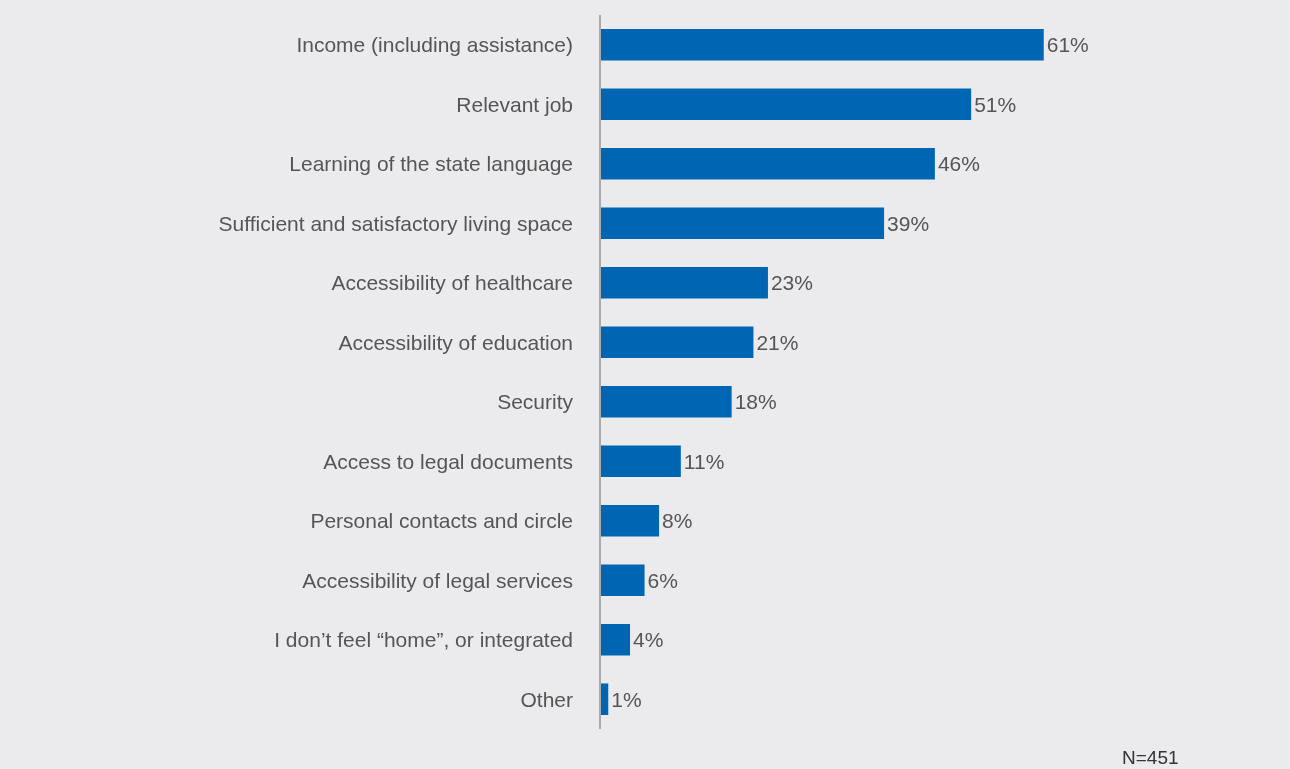 The width and height of the screenshot is (1290, 769). What do you see at coordinates (777, 342) in the screenshot?
I see `data-label: 21%` at bounding box center [777, 342].